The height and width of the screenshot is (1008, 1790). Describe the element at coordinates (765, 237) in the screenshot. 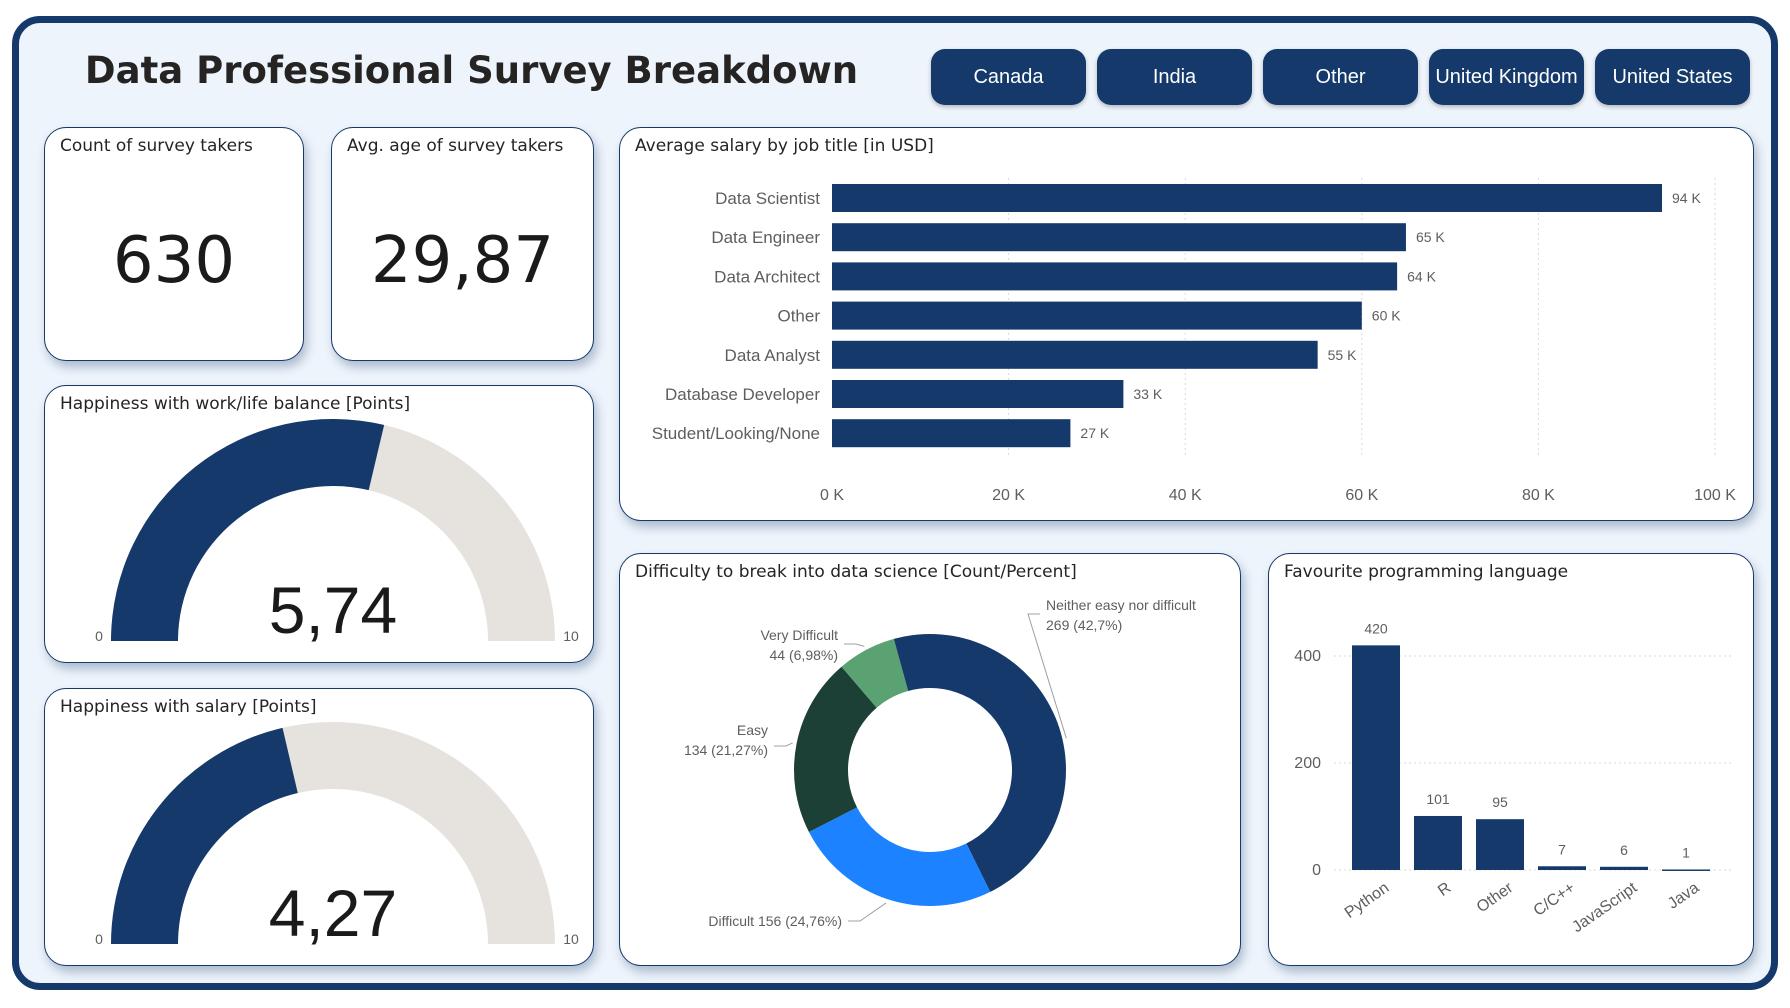

I see `salary-category-label-data-engineer: Data Engineer` at that location.